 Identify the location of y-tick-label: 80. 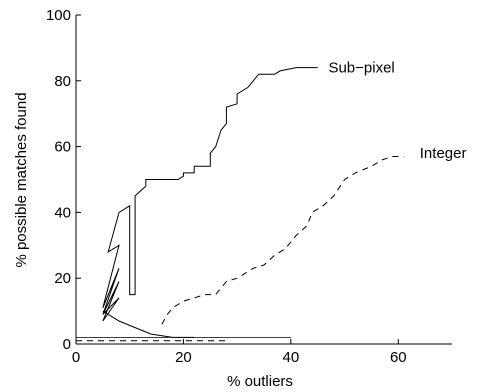
(62, 81).